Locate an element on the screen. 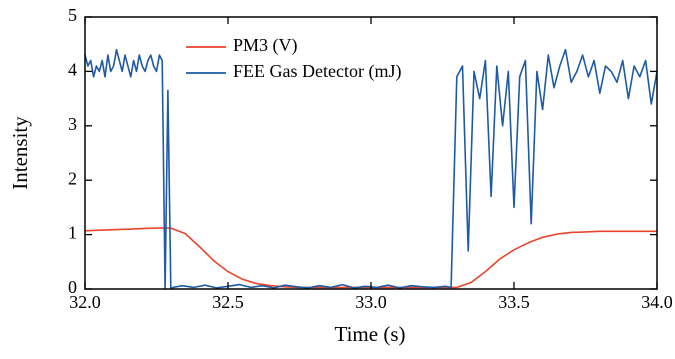 This screenshot has width=675, height=359. y-tick-label: 2 is located at coordinates (72, 178).